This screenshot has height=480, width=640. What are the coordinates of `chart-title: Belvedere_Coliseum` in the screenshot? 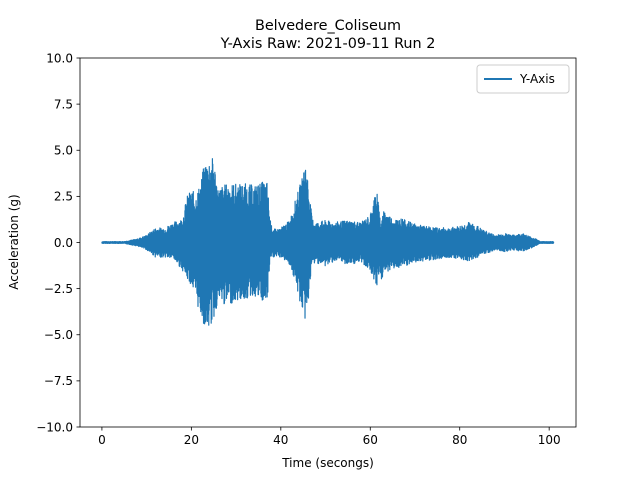 It's located at (328, 26).